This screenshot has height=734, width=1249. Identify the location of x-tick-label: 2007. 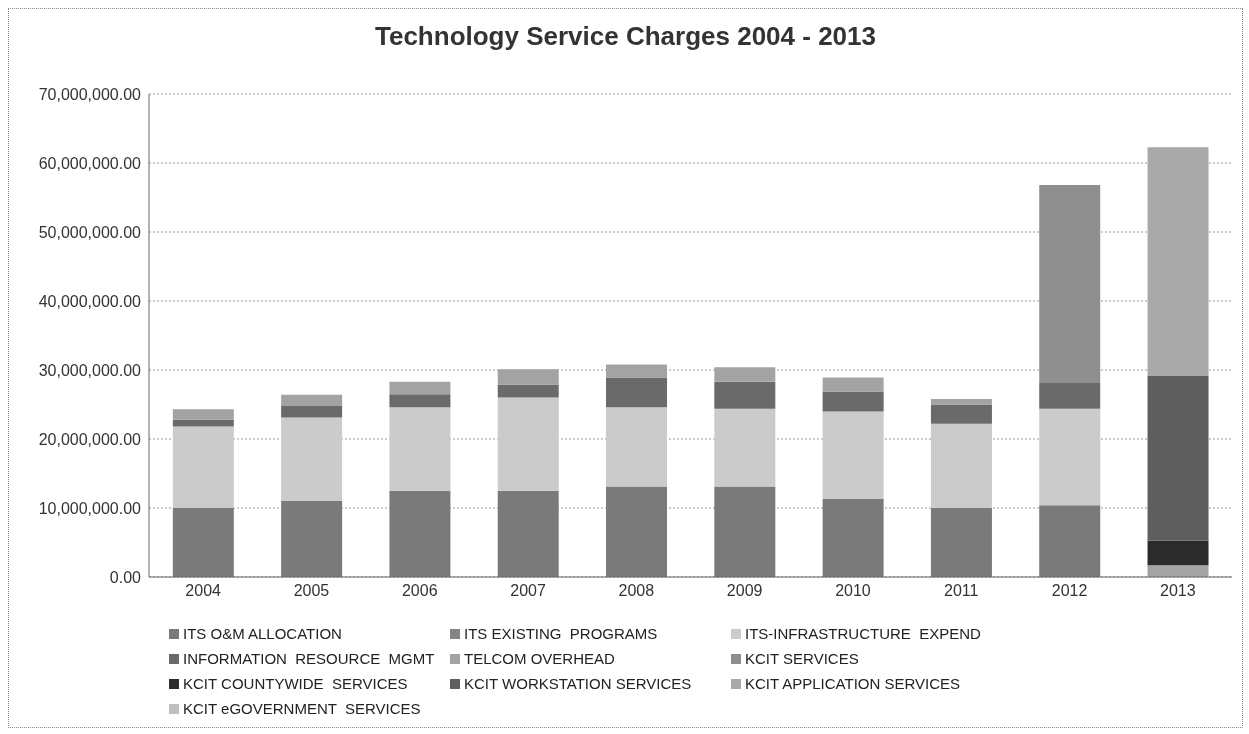
(528, 591).